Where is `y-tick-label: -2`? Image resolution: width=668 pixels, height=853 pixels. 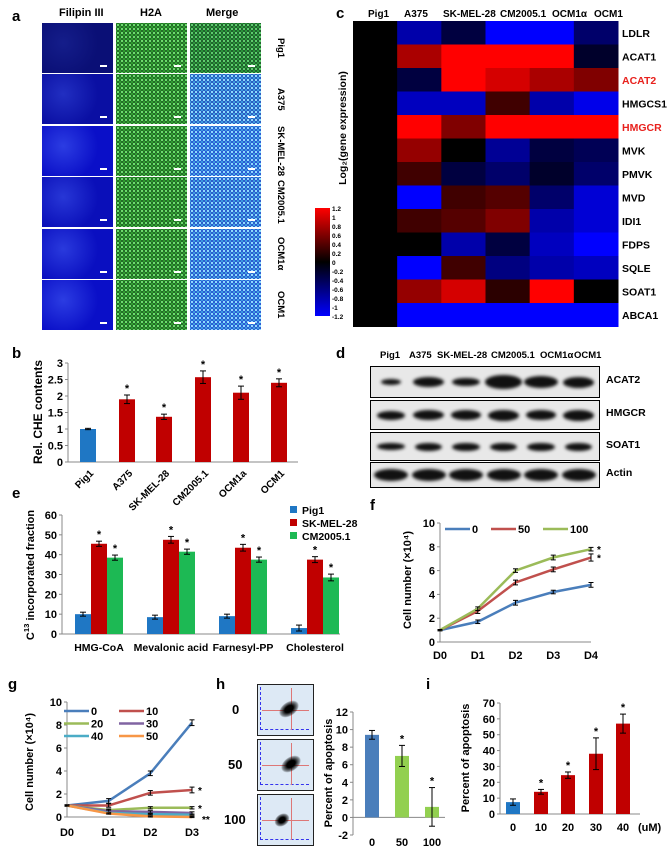
y-tick-label: -2 is located at coordinates (343, 836).